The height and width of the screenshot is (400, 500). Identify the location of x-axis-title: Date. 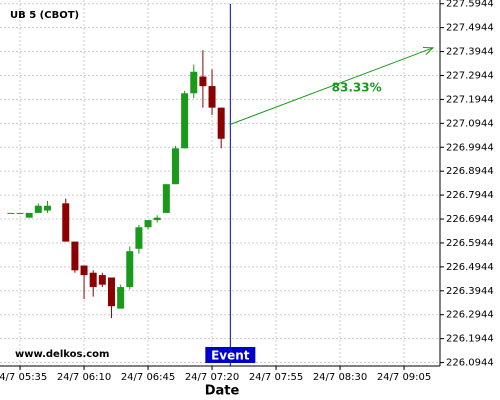
(222, 391).